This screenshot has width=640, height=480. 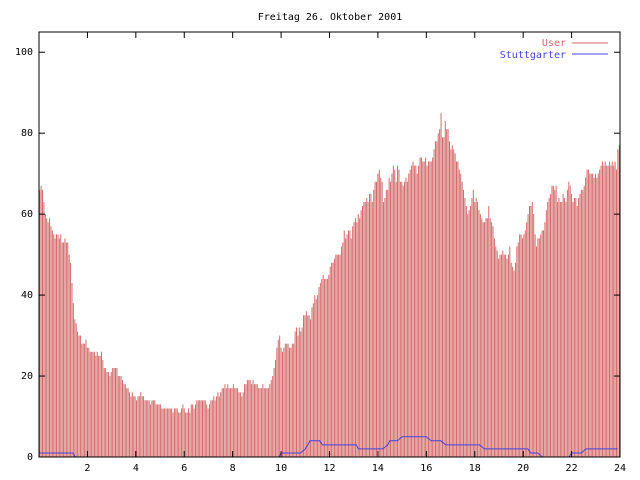 What do you see at coordinates (620, 468) in the screenshot?
I see `x-tick-label: 24` at bounding box center [620, 468].